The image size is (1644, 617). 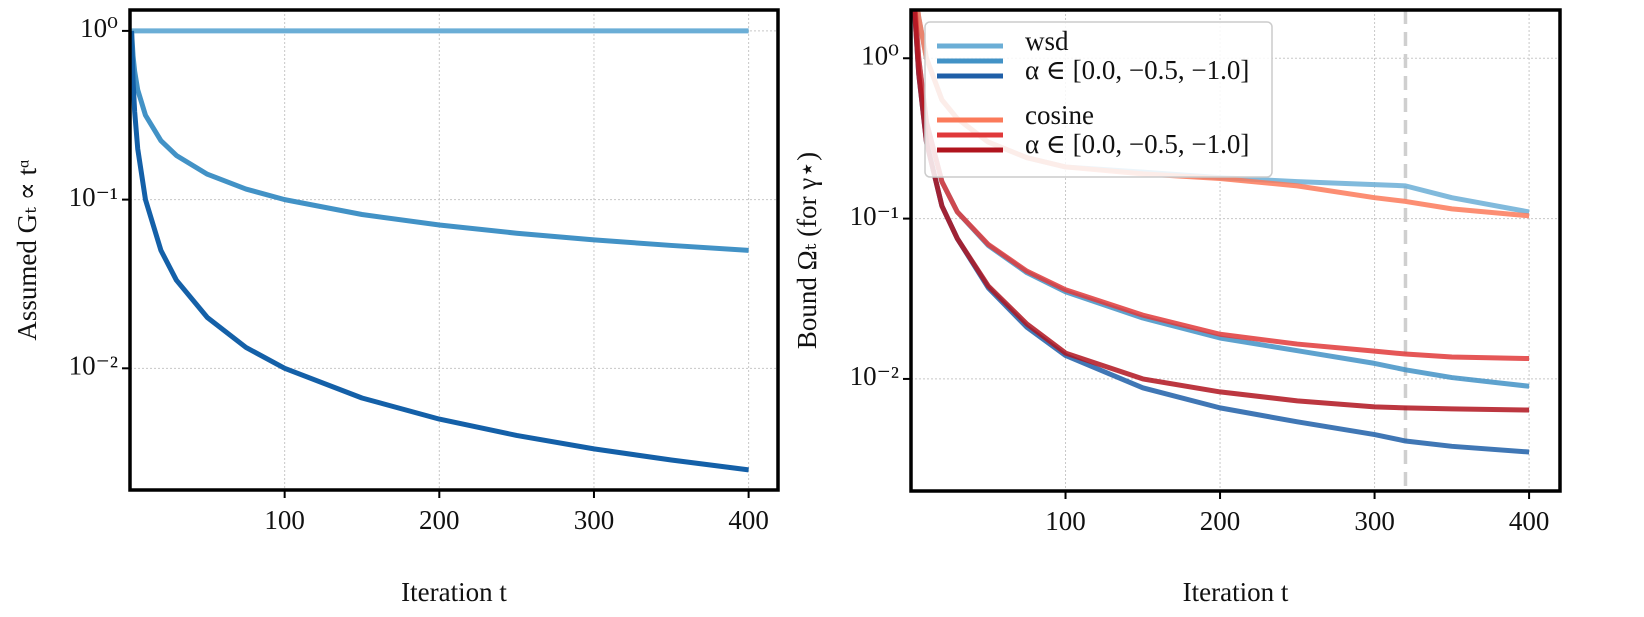 What do you see at coordinates (807, 250) in the screenshot?
I see `y-axis-label: Bound Ωₜ (for γ⋆)` at bounding box center [807, 250].